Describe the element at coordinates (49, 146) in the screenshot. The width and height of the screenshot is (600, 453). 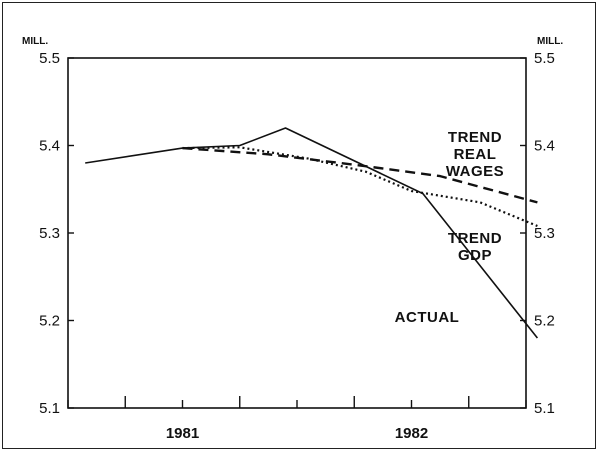
I see `y-tick-label-left: 5.4` at that location.